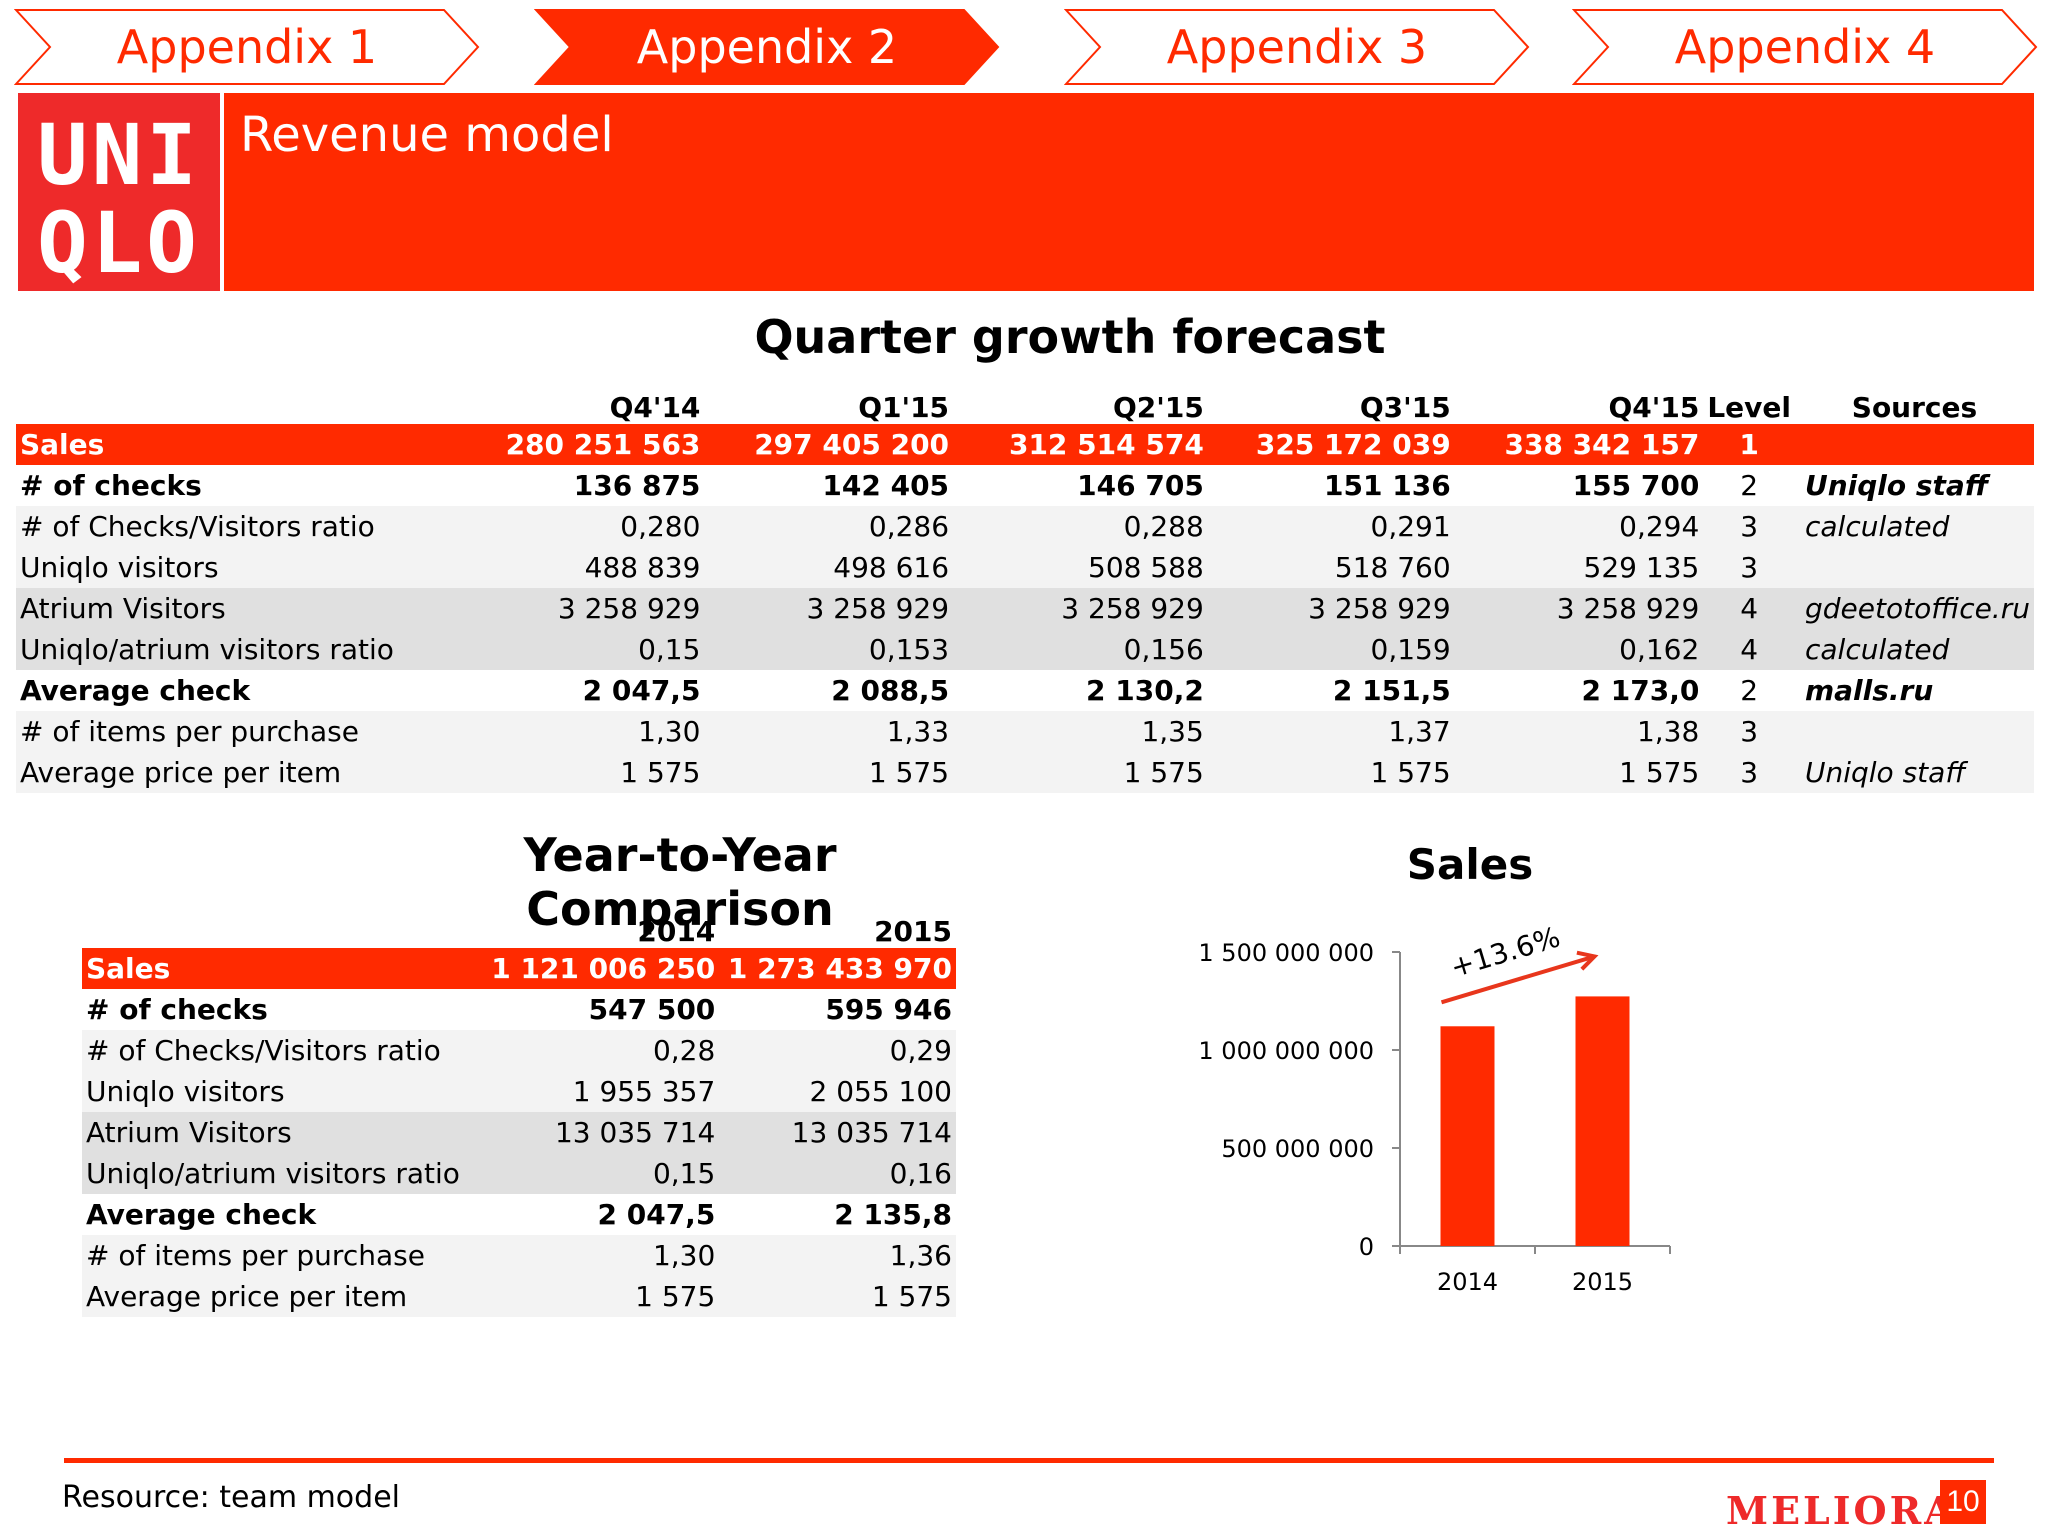 This screenshot has width=2048, height=1536. I want to click on tab-appendix-4: Appendix 4, so click(1805, 47).